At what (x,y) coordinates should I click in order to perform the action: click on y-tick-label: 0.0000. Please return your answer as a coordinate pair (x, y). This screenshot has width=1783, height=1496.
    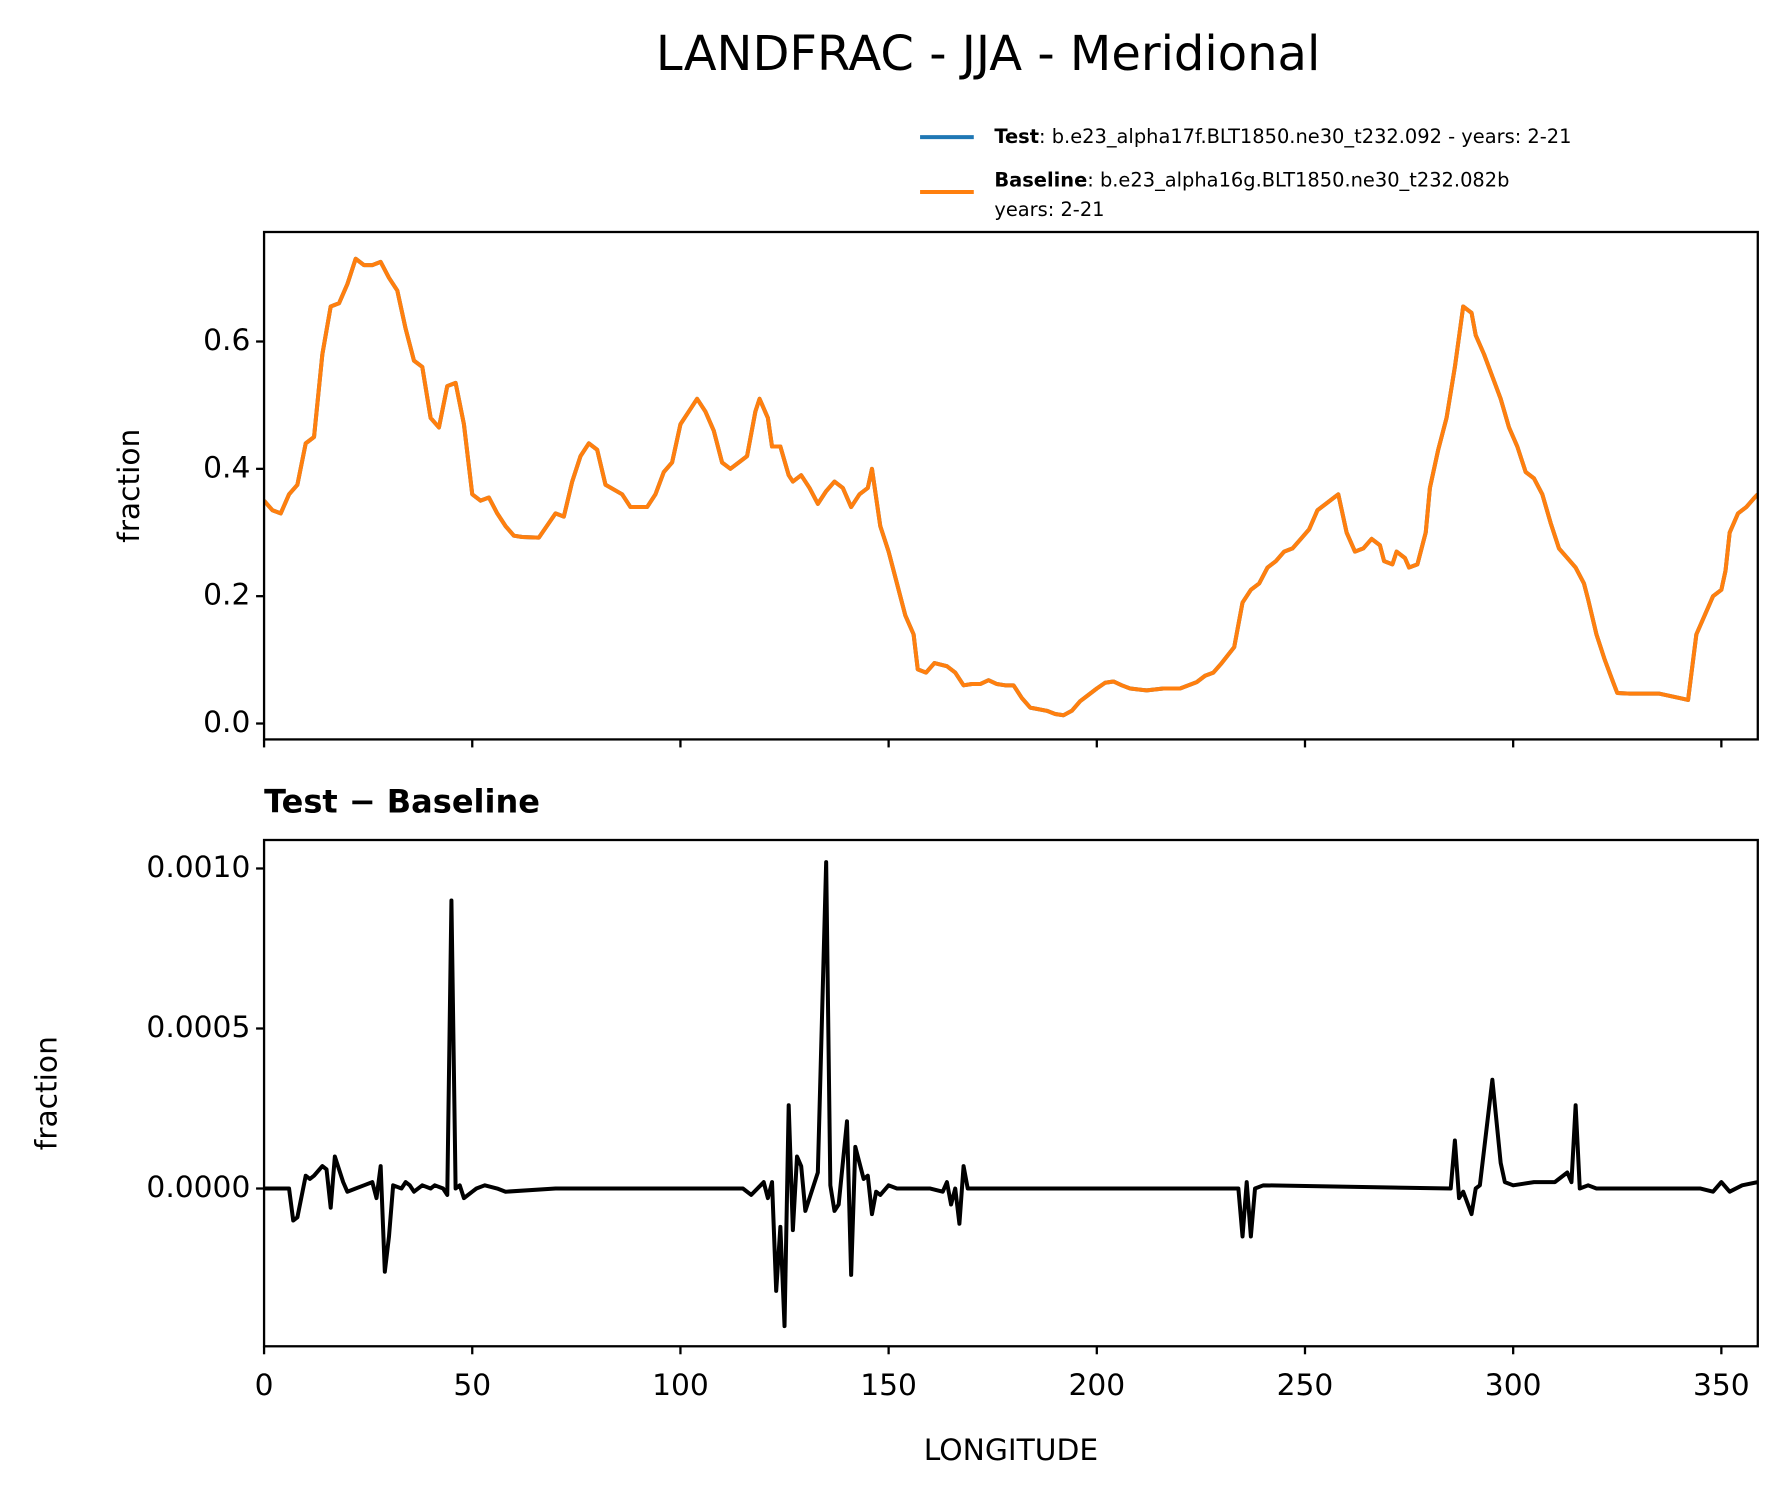
    Looking at the image, I should click on (198, 1187).